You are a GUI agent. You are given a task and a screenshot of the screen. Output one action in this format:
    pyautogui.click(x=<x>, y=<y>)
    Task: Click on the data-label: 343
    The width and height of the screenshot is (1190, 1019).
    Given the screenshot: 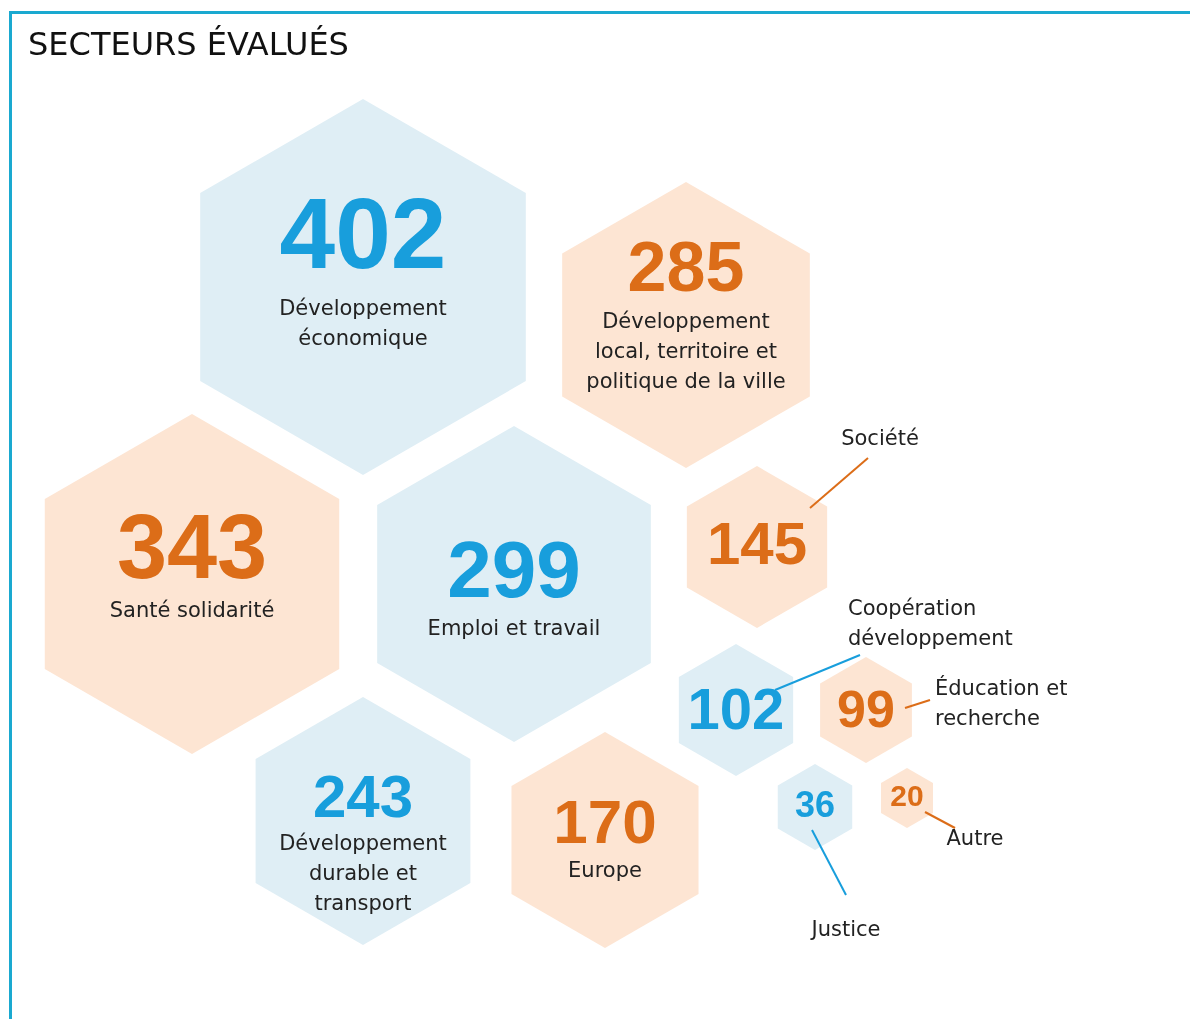 What is the action you would take?
    pyautogui.click(x=192, y=546)
    